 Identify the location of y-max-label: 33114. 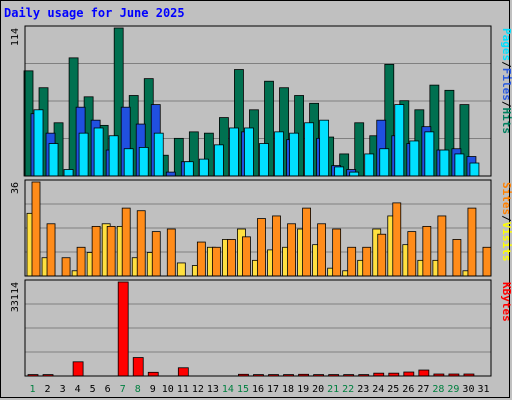
(15, 297).